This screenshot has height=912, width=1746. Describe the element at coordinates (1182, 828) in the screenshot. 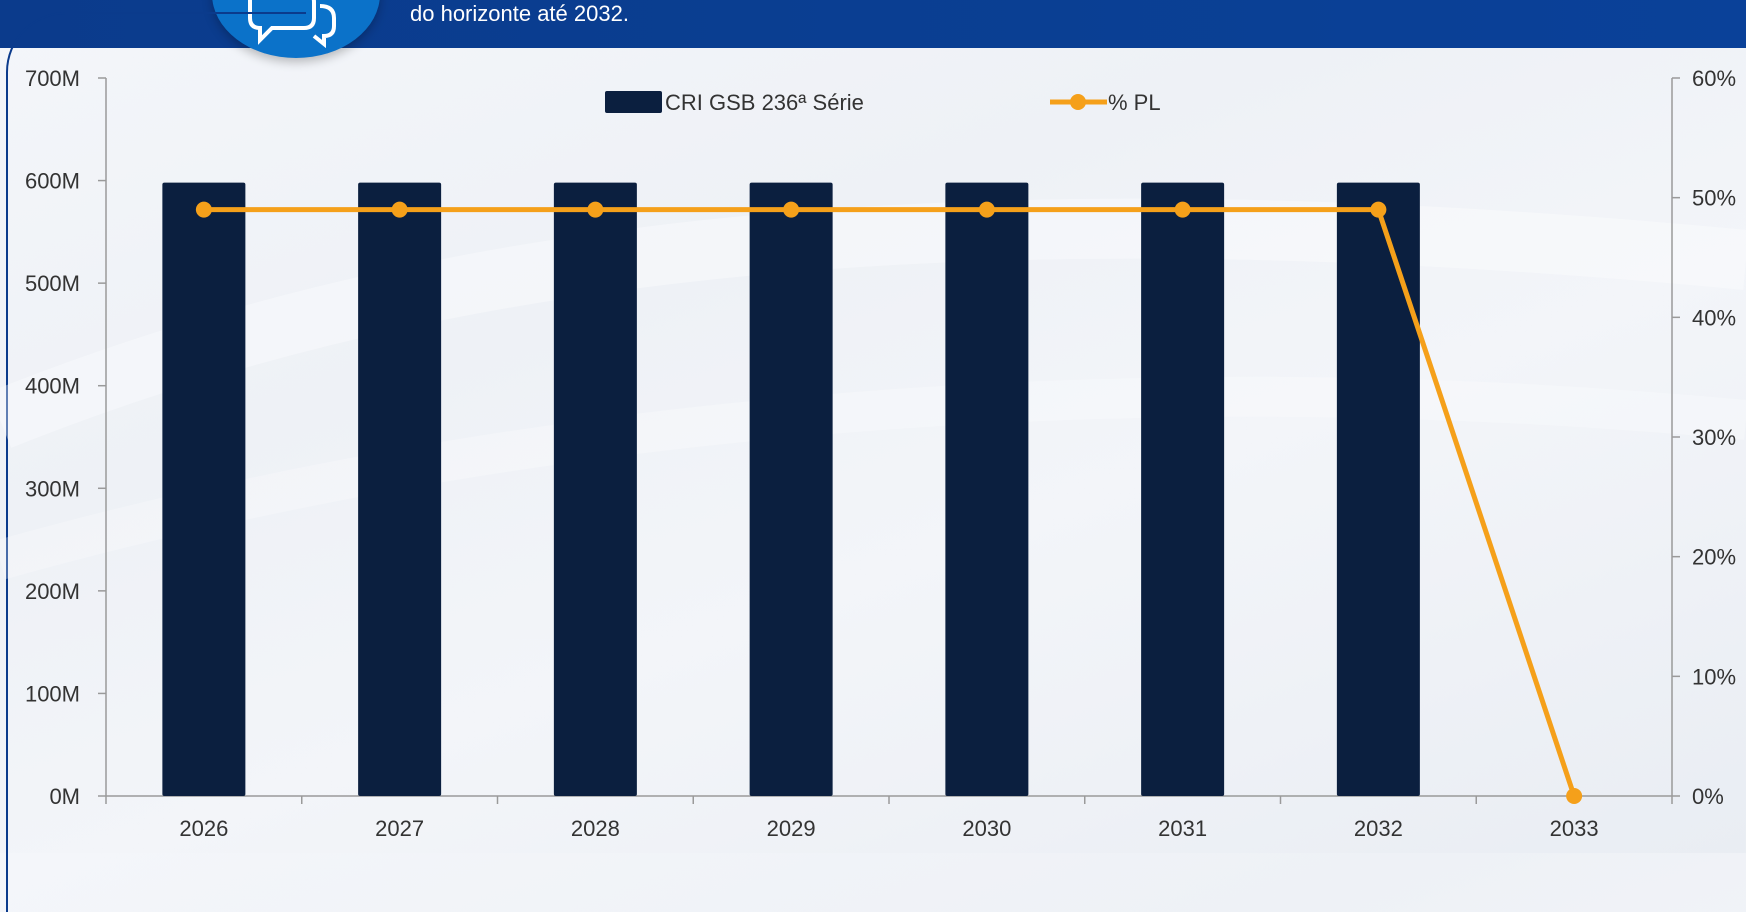

I see `x-tick-label: 2031` at that location.